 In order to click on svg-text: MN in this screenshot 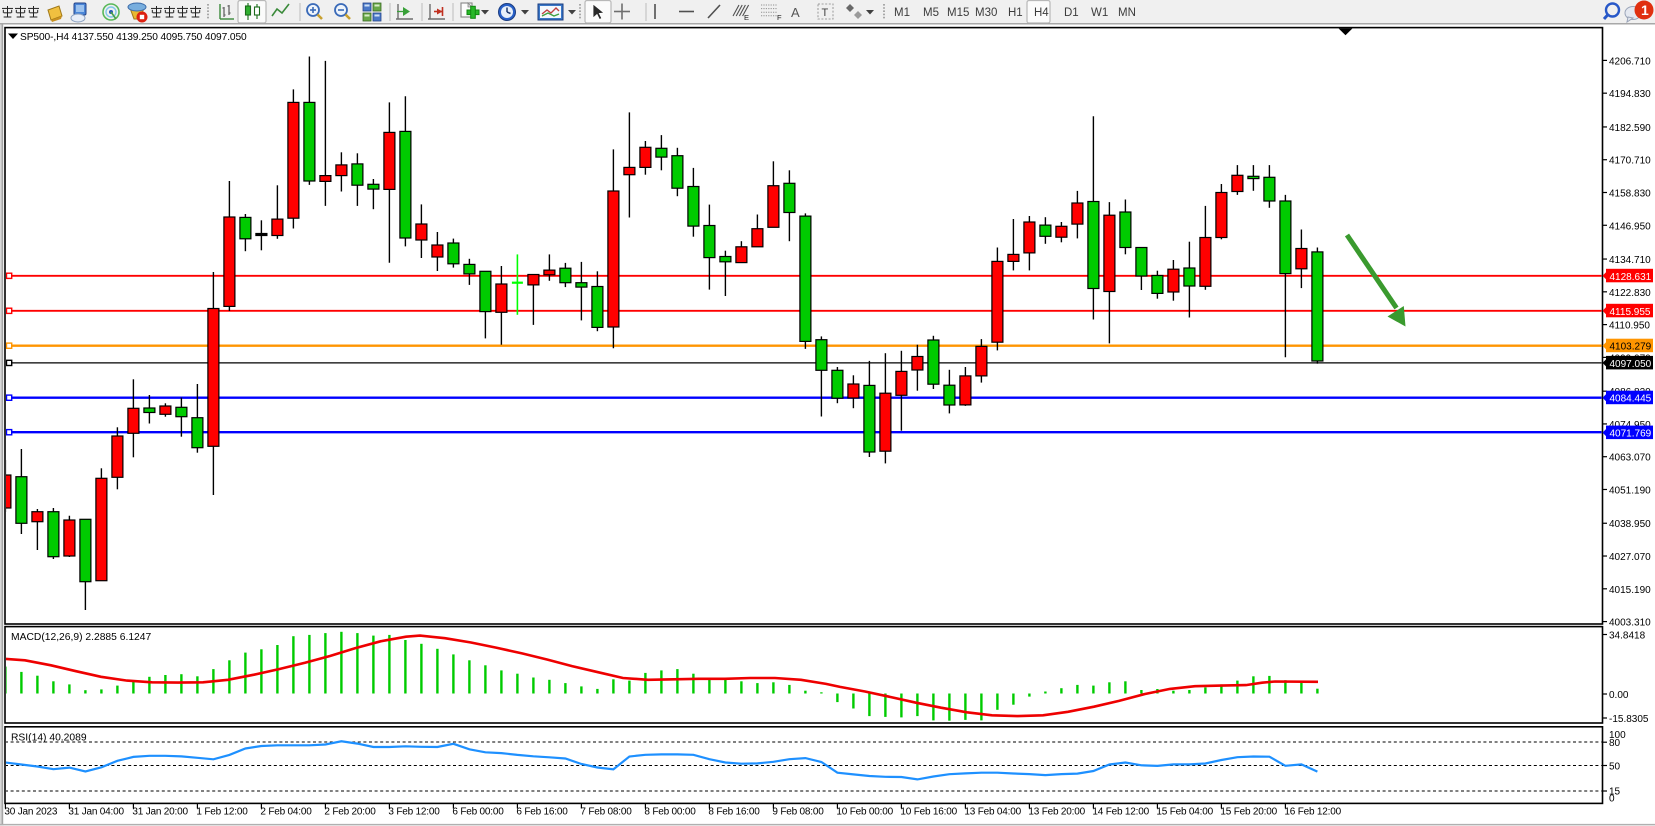, I will do `click(1127, 13)`.